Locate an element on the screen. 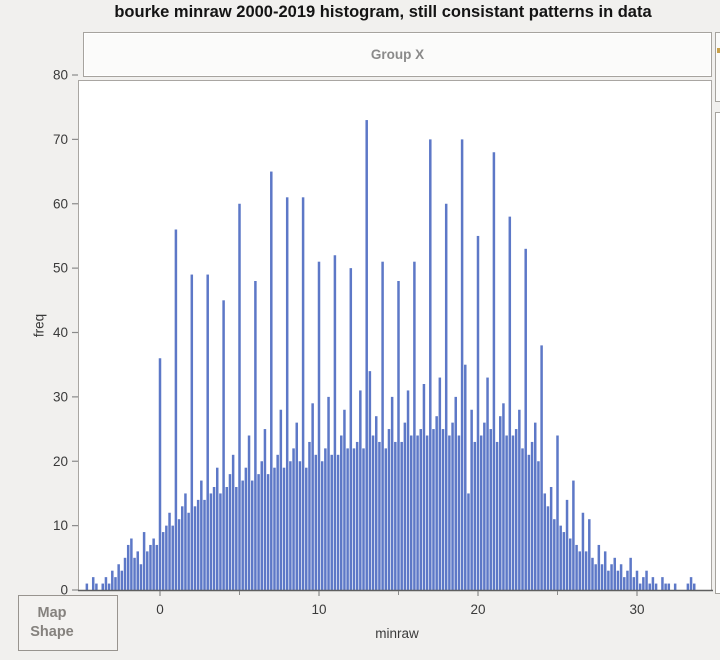 The height and width of the screenshot is (660, 720). y-axis-title: freq is located at coordinates (39, 325).